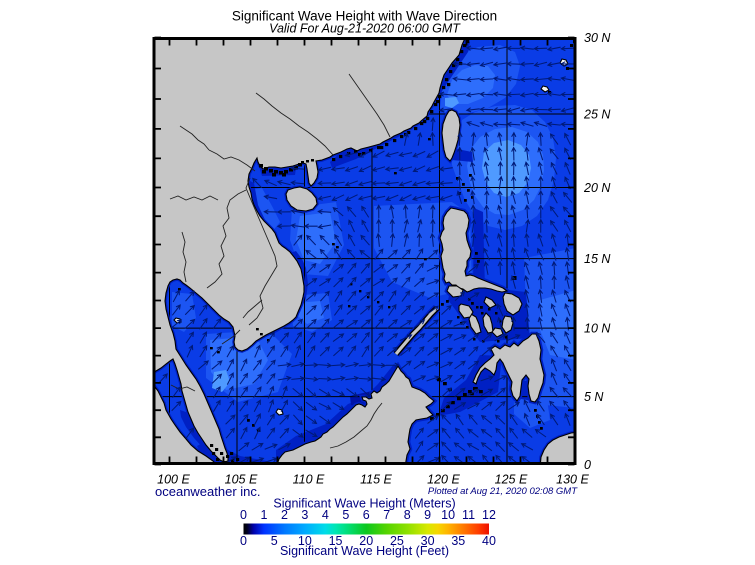 This screenshot has height=565, width=755. What do you see at coordinates (594, 397) in the screenshot?
I see `svg-text: 5 N` at bounding box center [594, 397].